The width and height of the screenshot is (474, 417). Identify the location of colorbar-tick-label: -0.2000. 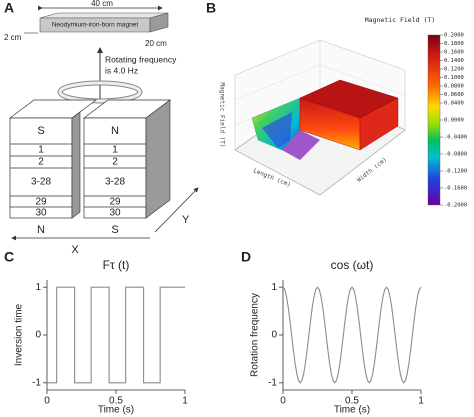
(455, 206).